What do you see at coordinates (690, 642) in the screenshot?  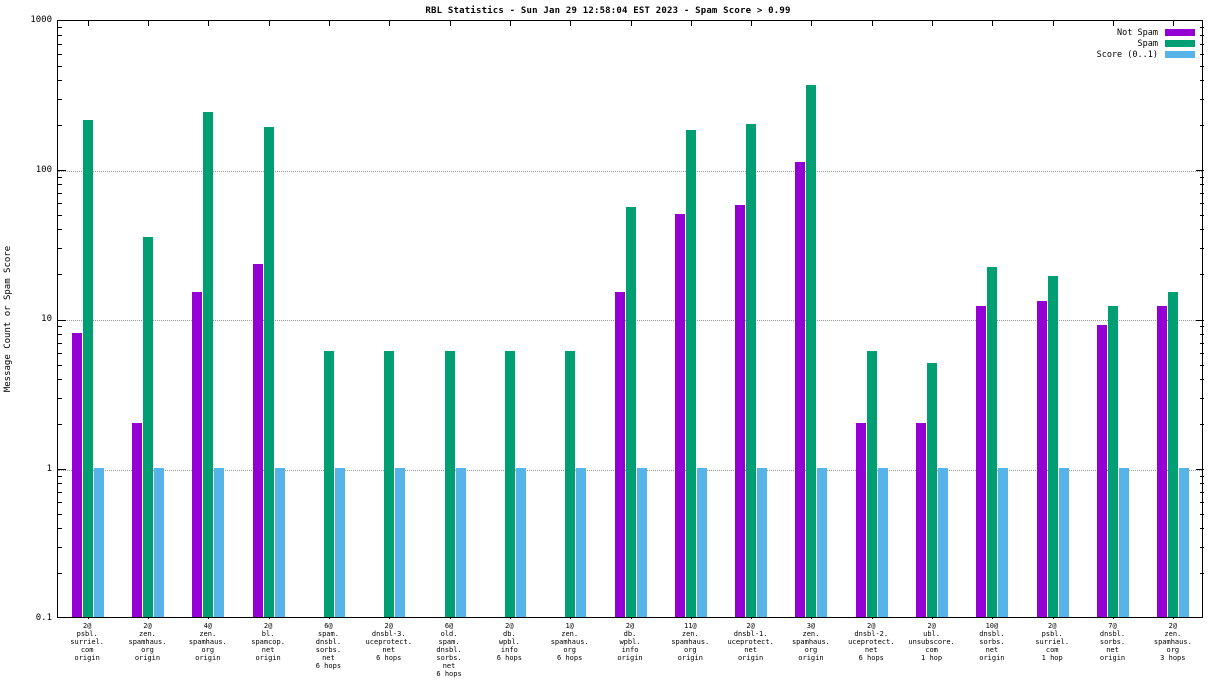 I see `x-tick-label: 11@ zen. spamhaus. org origin` at bounding box center [690, 642].